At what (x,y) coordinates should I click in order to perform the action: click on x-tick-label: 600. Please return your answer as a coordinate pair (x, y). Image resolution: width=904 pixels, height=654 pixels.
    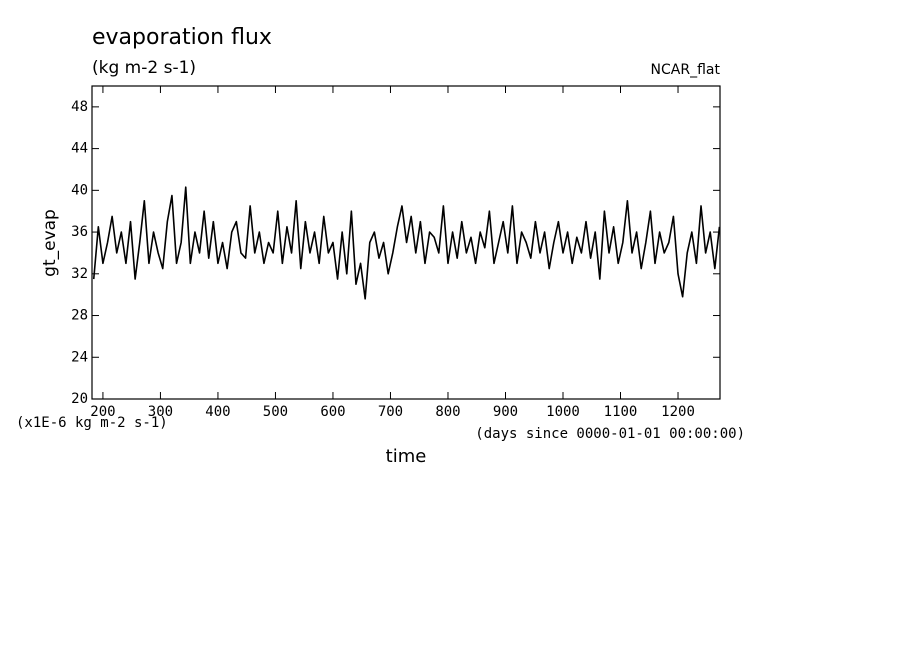
    Looking at the image, I should click on (332, 412).